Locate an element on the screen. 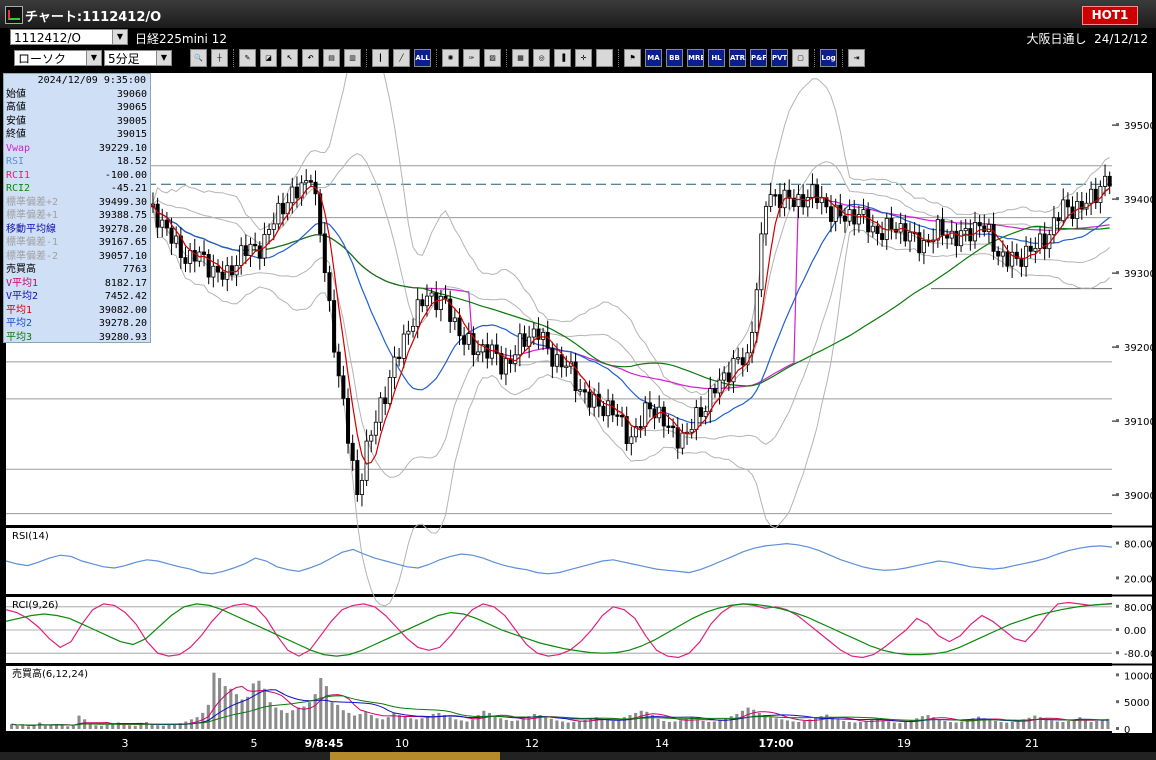  gear-icon: ✺ is located at coordinates (450, 58).